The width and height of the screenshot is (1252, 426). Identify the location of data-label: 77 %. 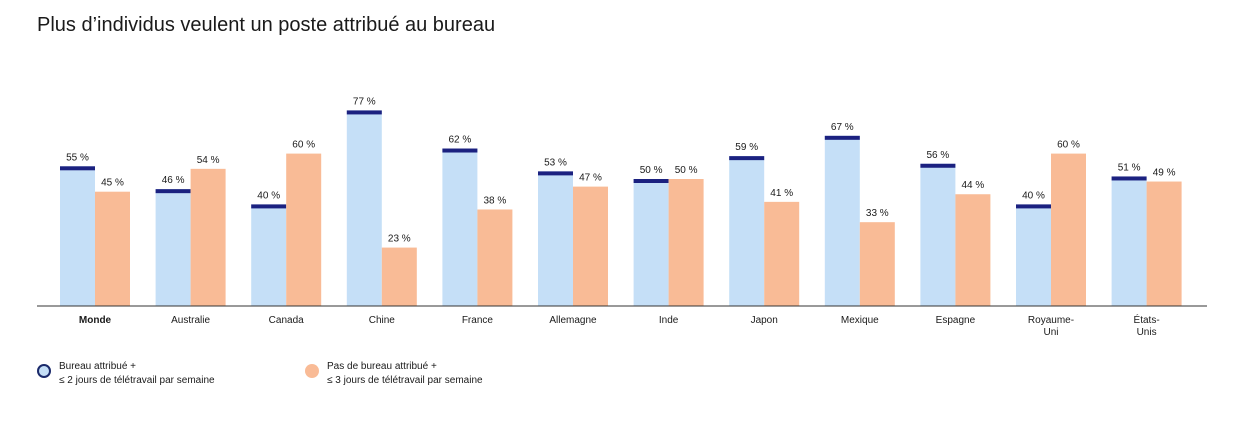
(364, 101).